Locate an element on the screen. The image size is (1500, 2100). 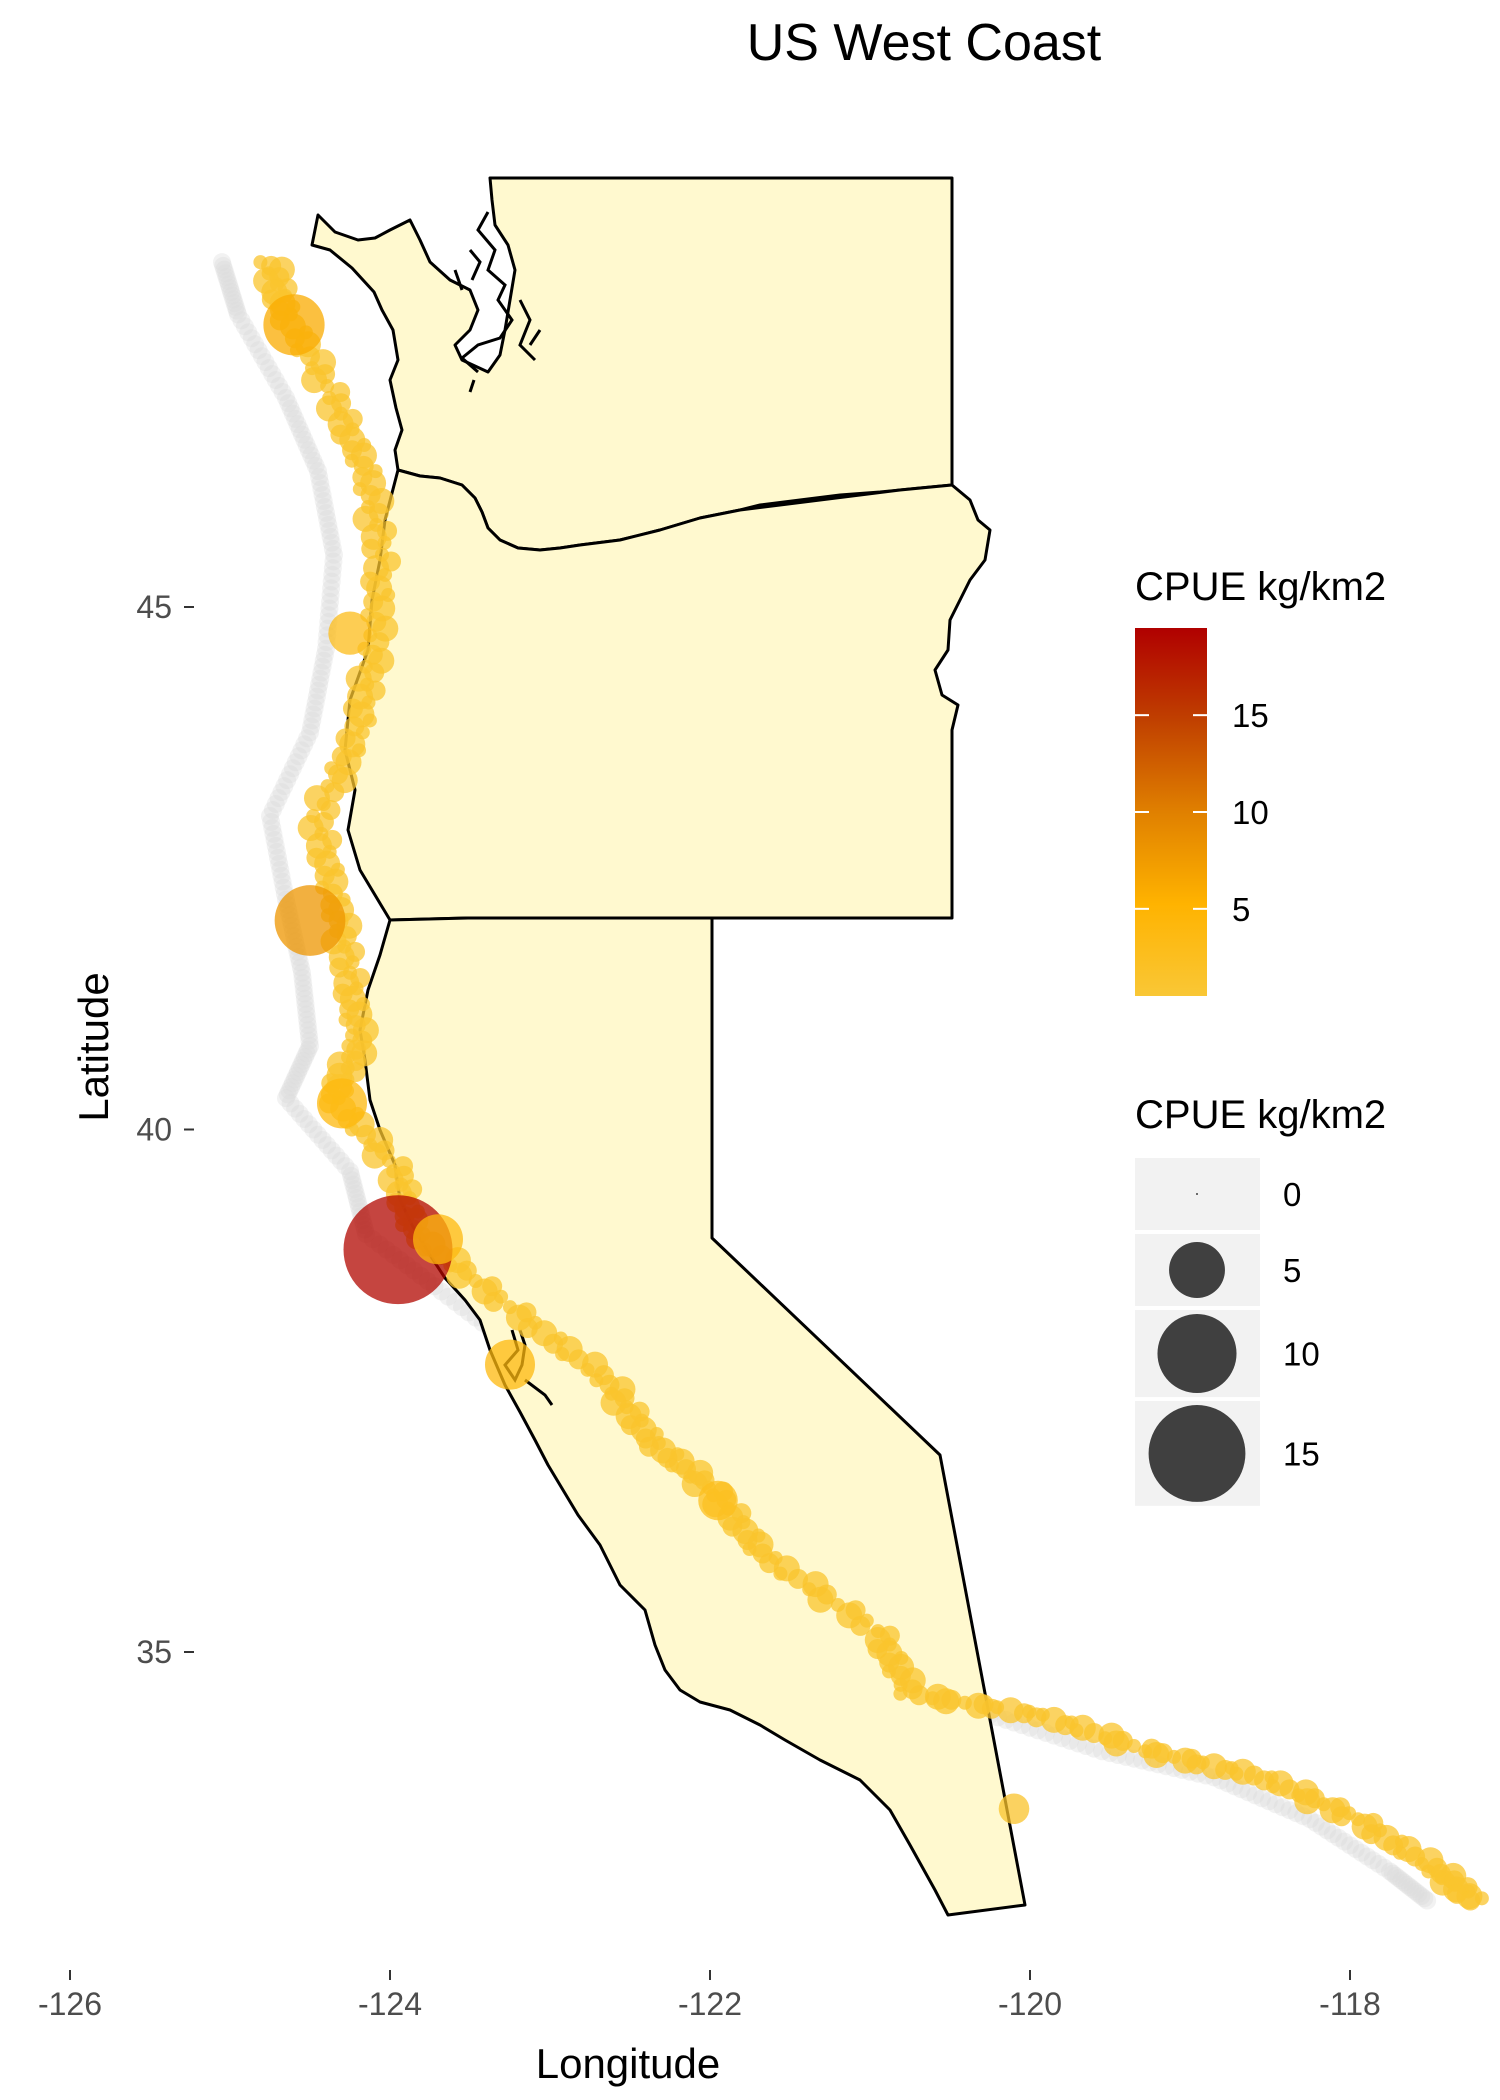
color-tick-label: 10 is located at coordinates (1250, 812).